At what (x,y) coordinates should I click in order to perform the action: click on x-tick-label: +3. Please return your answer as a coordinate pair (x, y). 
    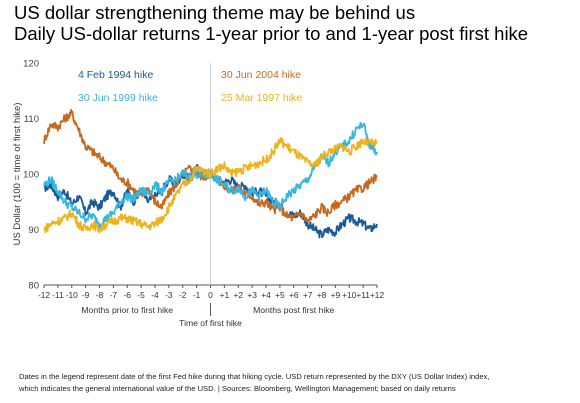
    Looking at the image, I should click on (252, 295).